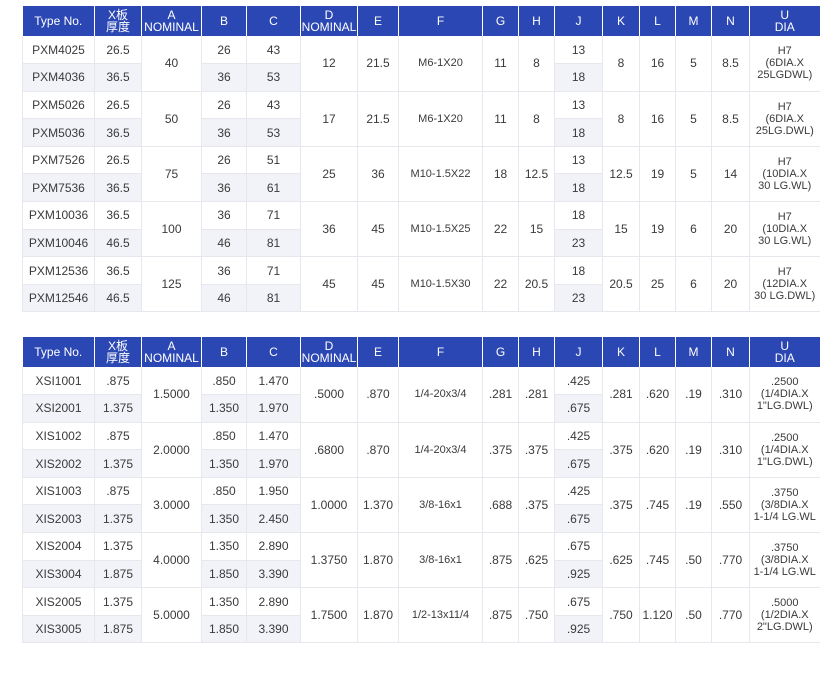 Image resolution: width=839 pixels, height=687 pixels. Describe the element at coordinates (273, 629) in the screenshot. I see `cell-c: 3.390` at that location.